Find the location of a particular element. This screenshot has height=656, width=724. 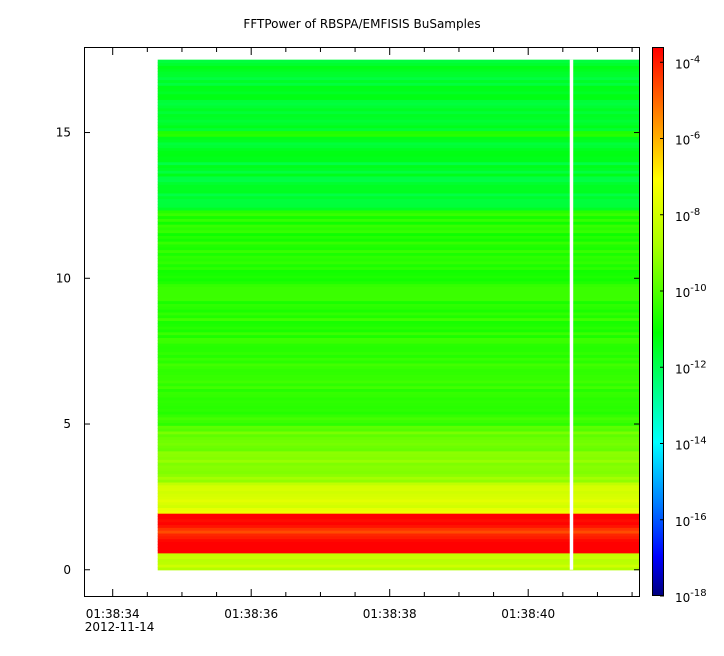

colorbar-tick-exponent: -16 is located at coordinates (698, 517).